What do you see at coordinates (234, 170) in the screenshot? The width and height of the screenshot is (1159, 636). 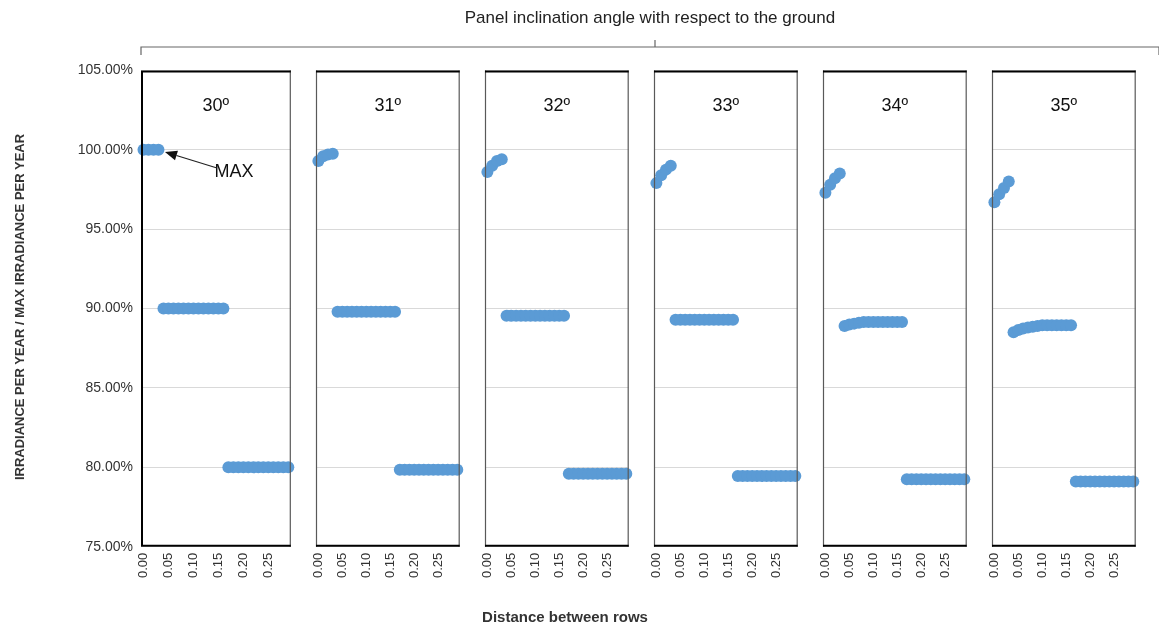 I see `annotation: MAX` at bounding box center [234, 170].